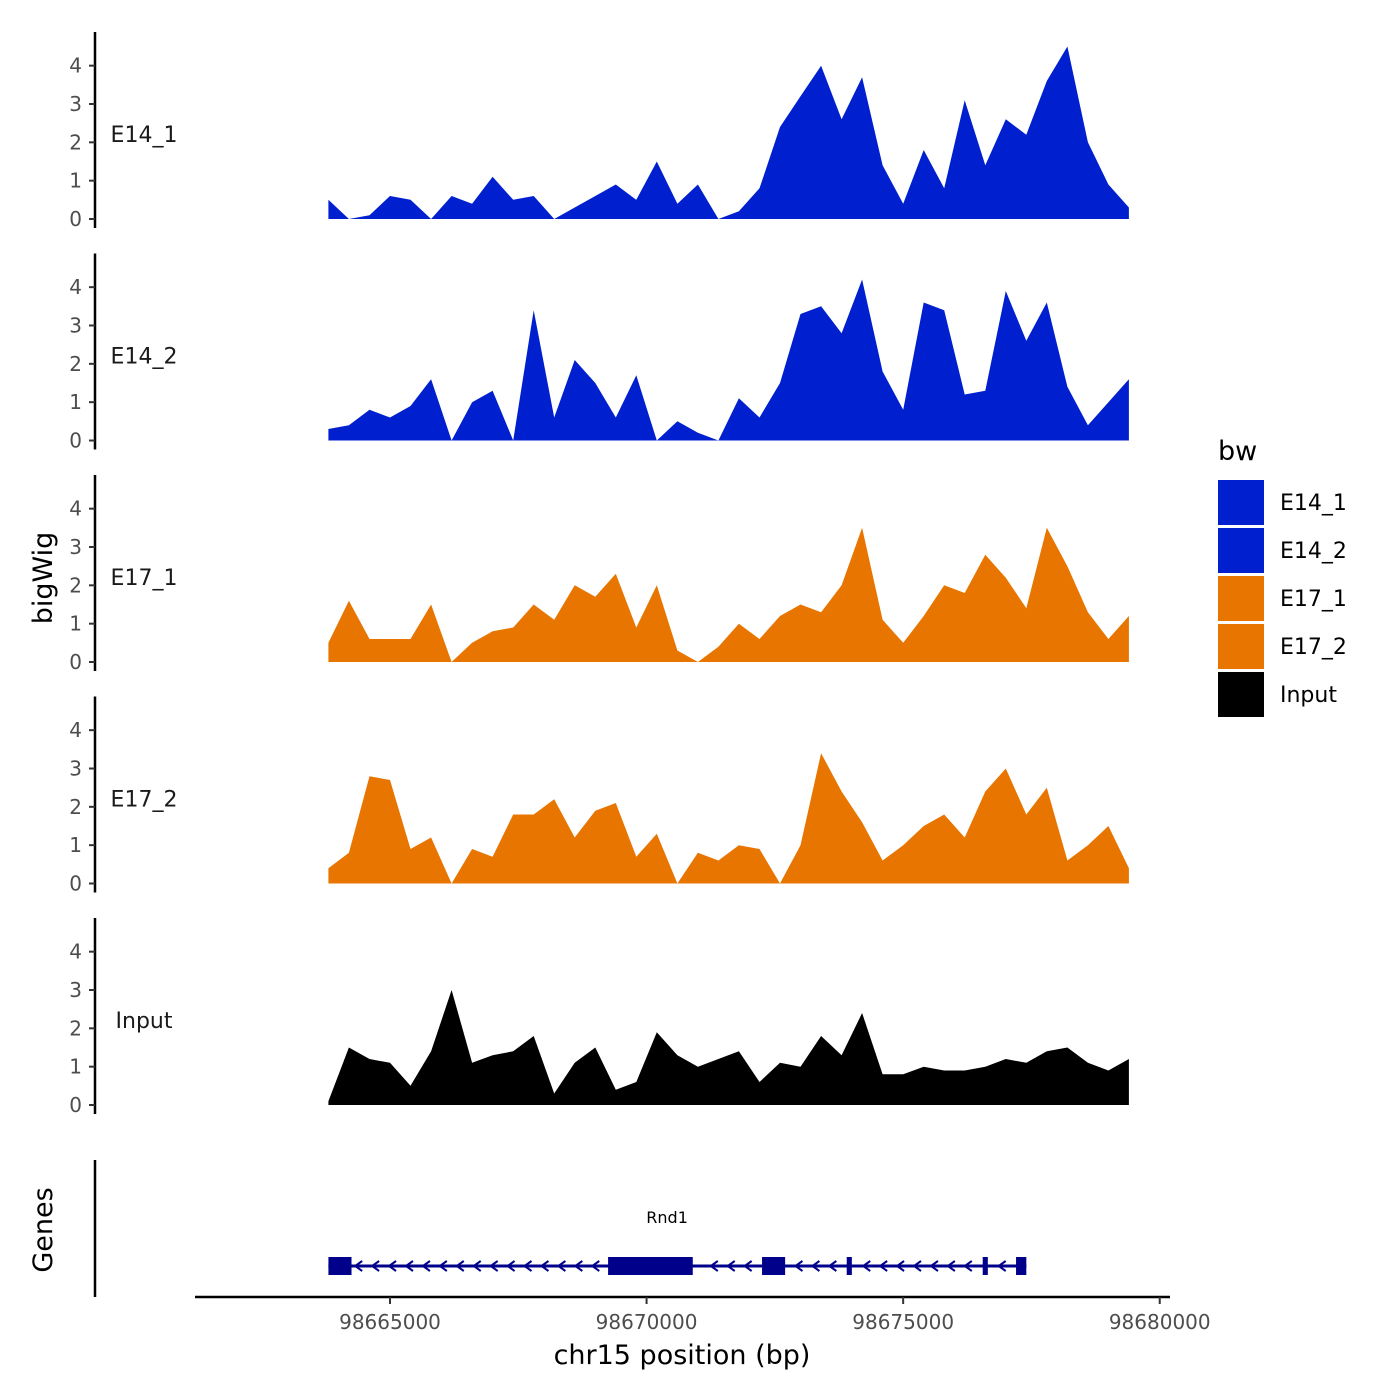 The width and height of the screenshot is (1400, 1400). What do you see at coordinates (903, 1322) in the screenshot?
I see `x-tick-label: 98675000` at bounding box center [903, 1322].